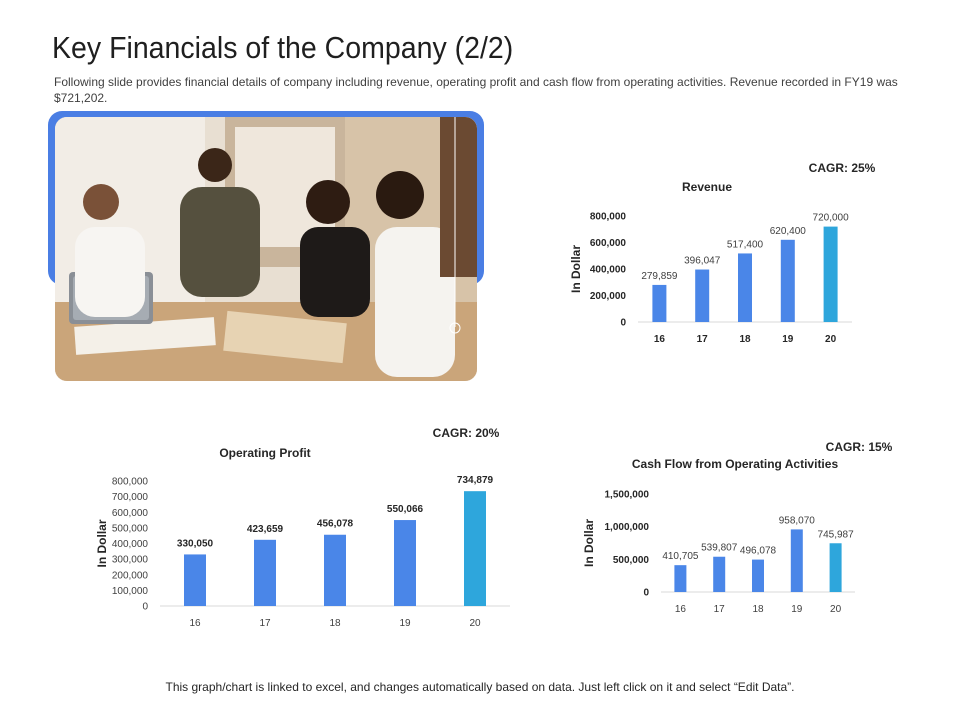 The height and width of the screenshot is (720, 960). I want to click on data-label: 550,066, so click(405, 509).